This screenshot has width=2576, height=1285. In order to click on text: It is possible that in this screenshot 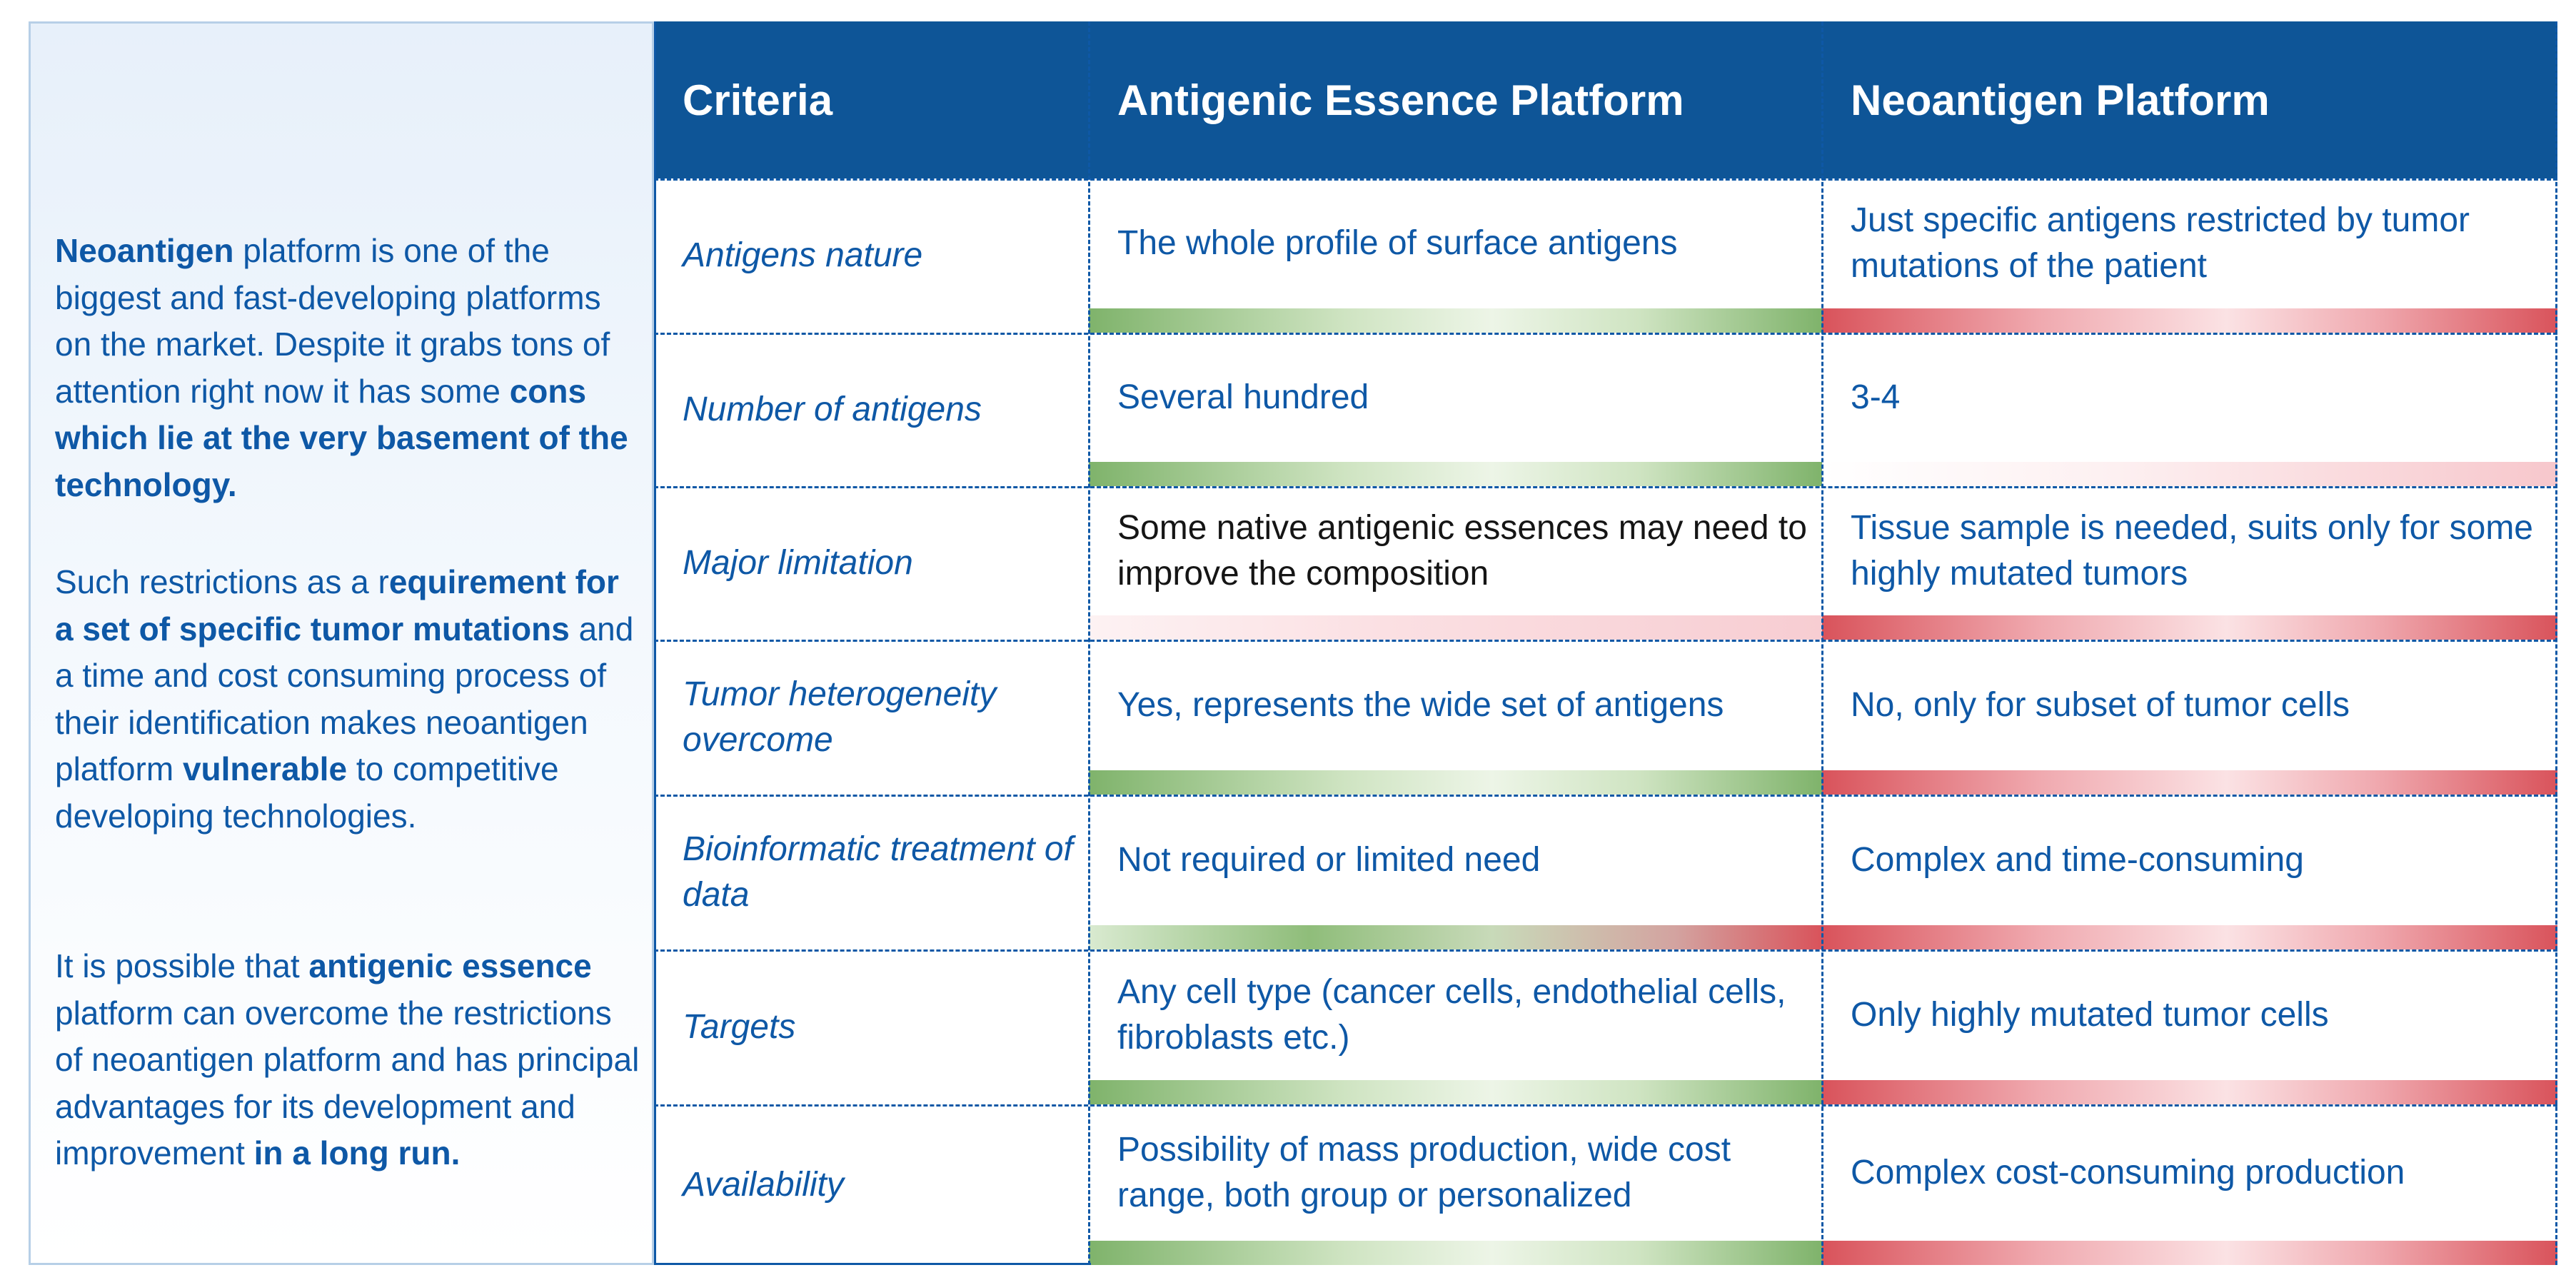, I will do `click(182, 965)`.